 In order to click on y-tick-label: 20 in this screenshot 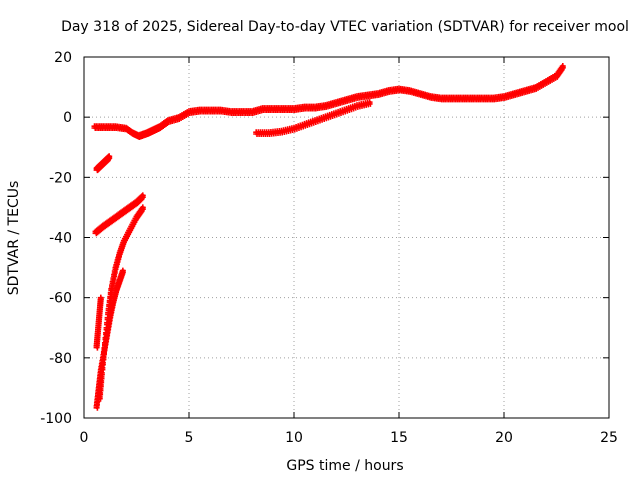, I will do `click(63, 58)`.